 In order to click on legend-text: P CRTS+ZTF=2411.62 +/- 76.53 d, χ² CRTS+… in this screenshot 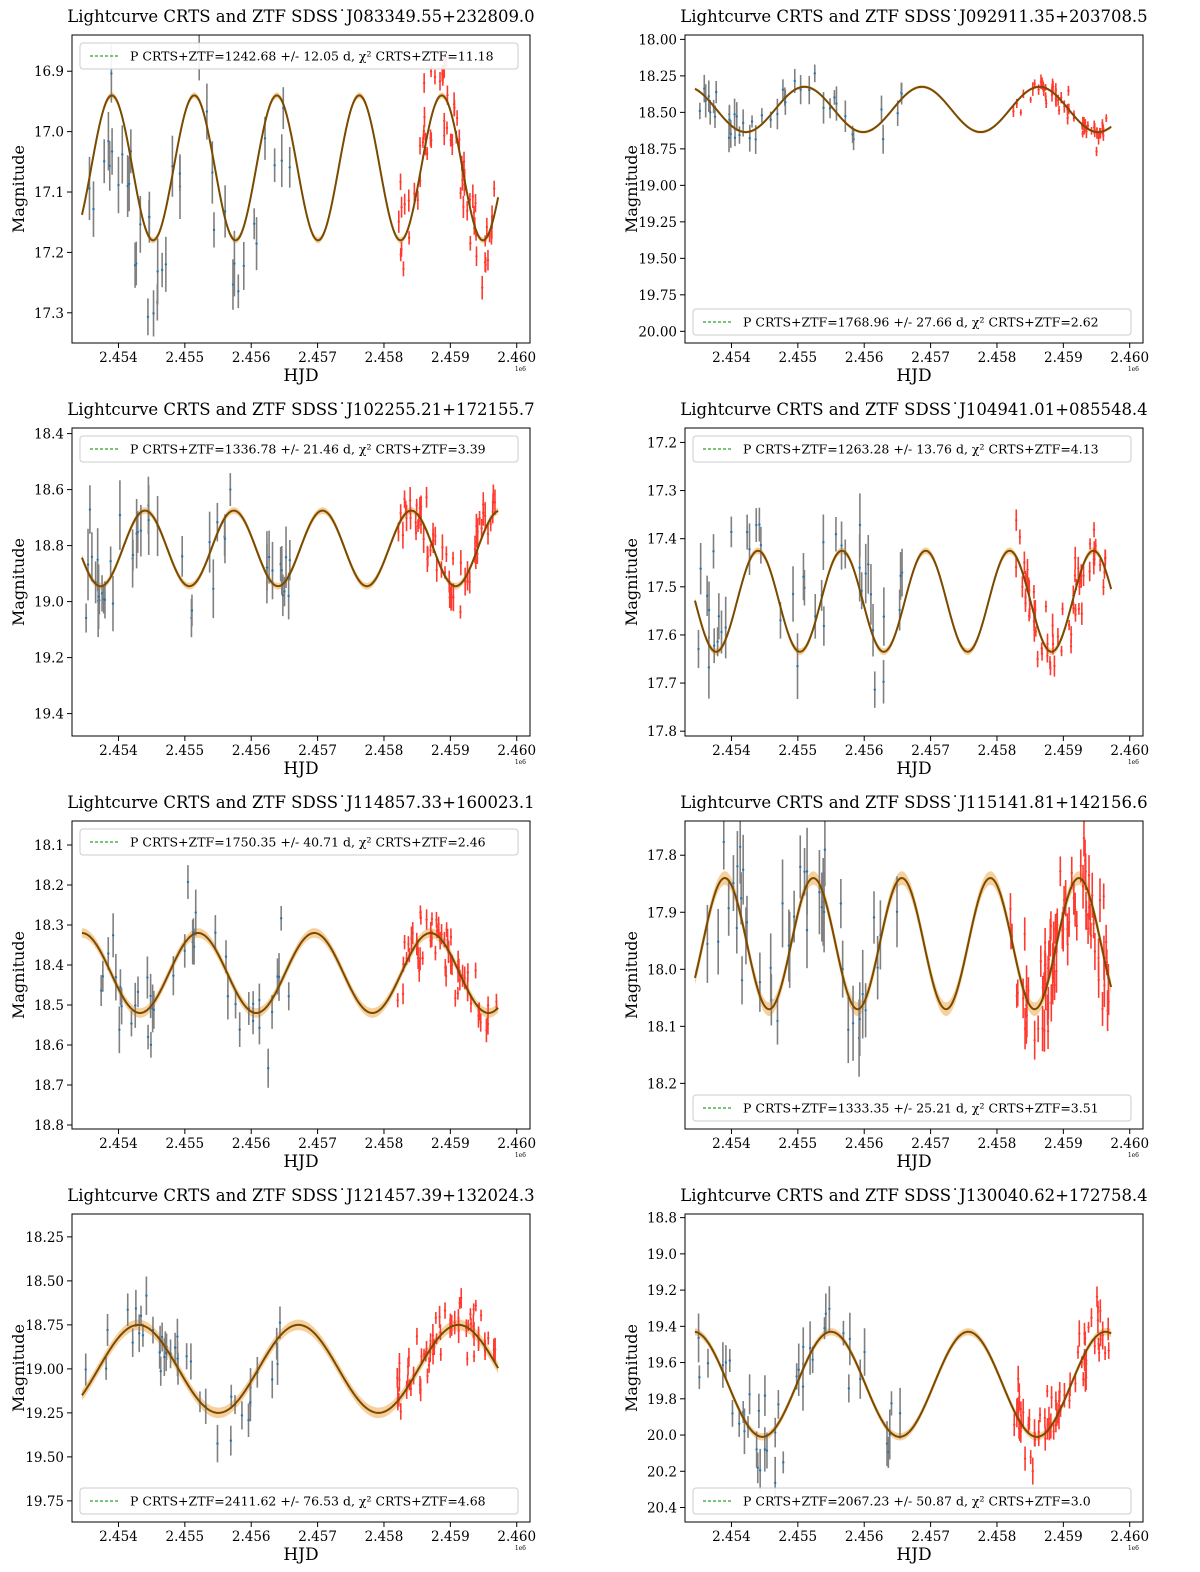, I will do `click(308, 1501)`.